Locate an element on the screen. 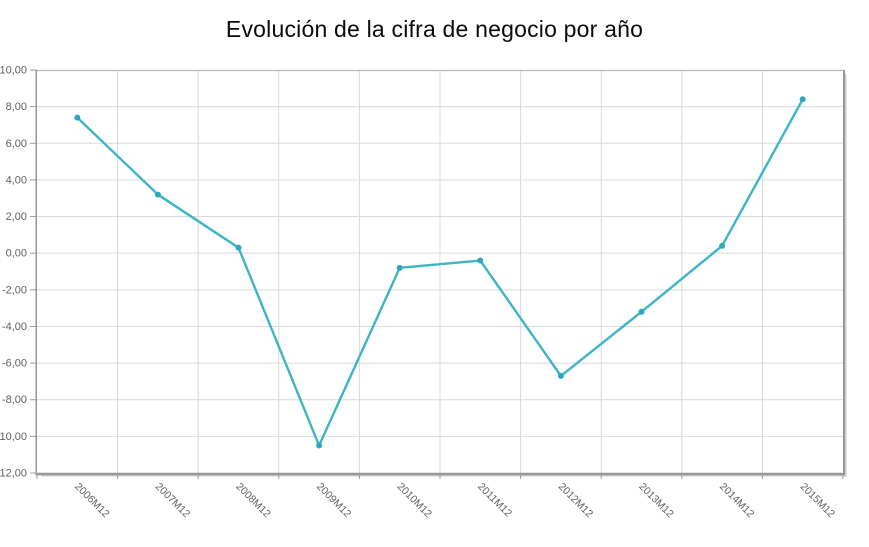 The height and width of the screenshot is (547, 869). x-tick-label: 2012M12 is located at coordinates (576, 501).